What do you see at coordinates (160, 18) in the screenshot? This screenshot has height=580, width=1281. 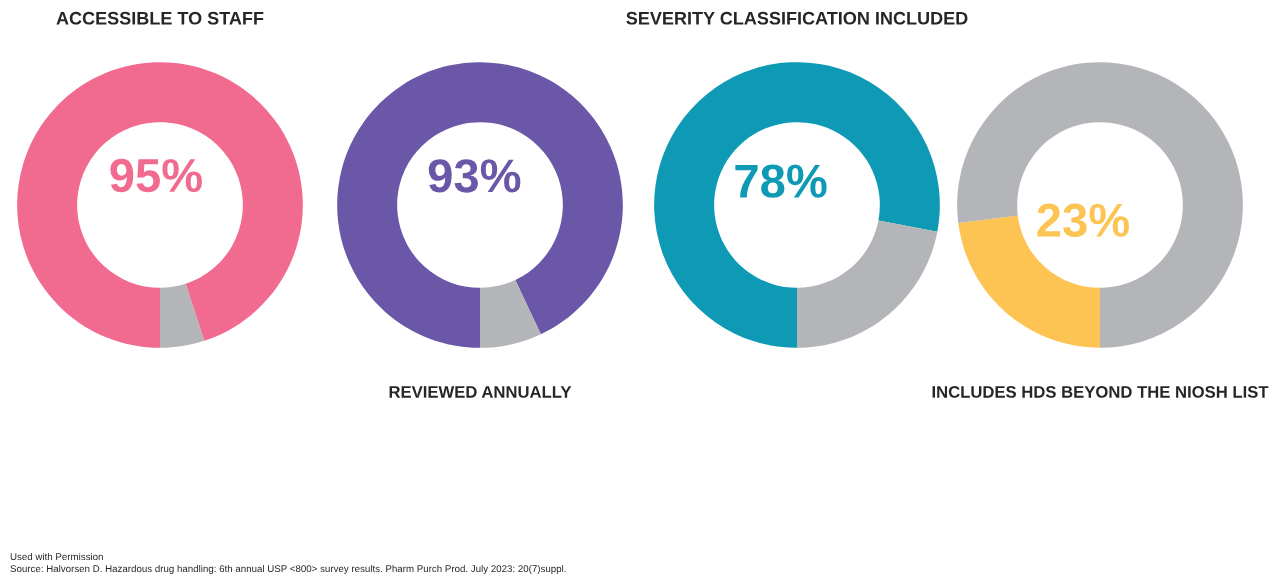 I see `chart-title: ACCESSIBLE TO STAFF` at bounding box center [160, 18].